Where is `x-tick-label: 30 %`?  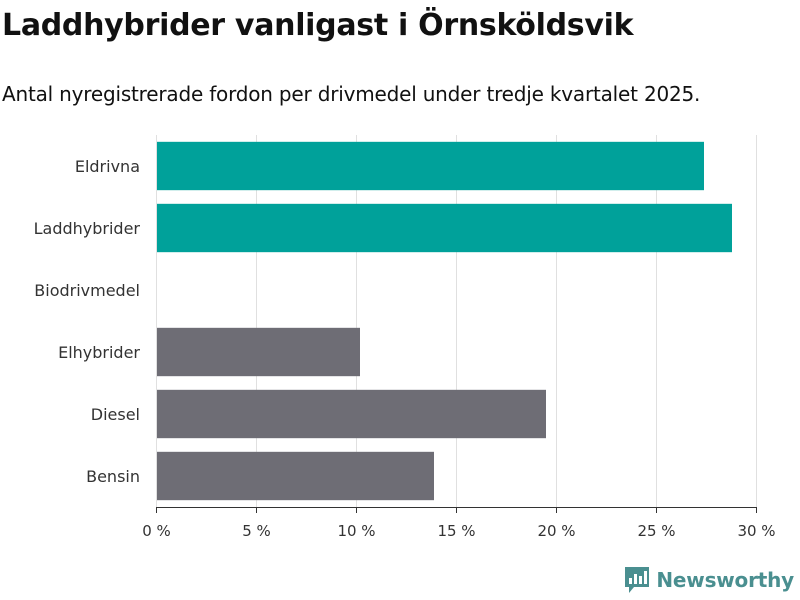 x-tick-label: 30 % is located at coordinates (756, 531).